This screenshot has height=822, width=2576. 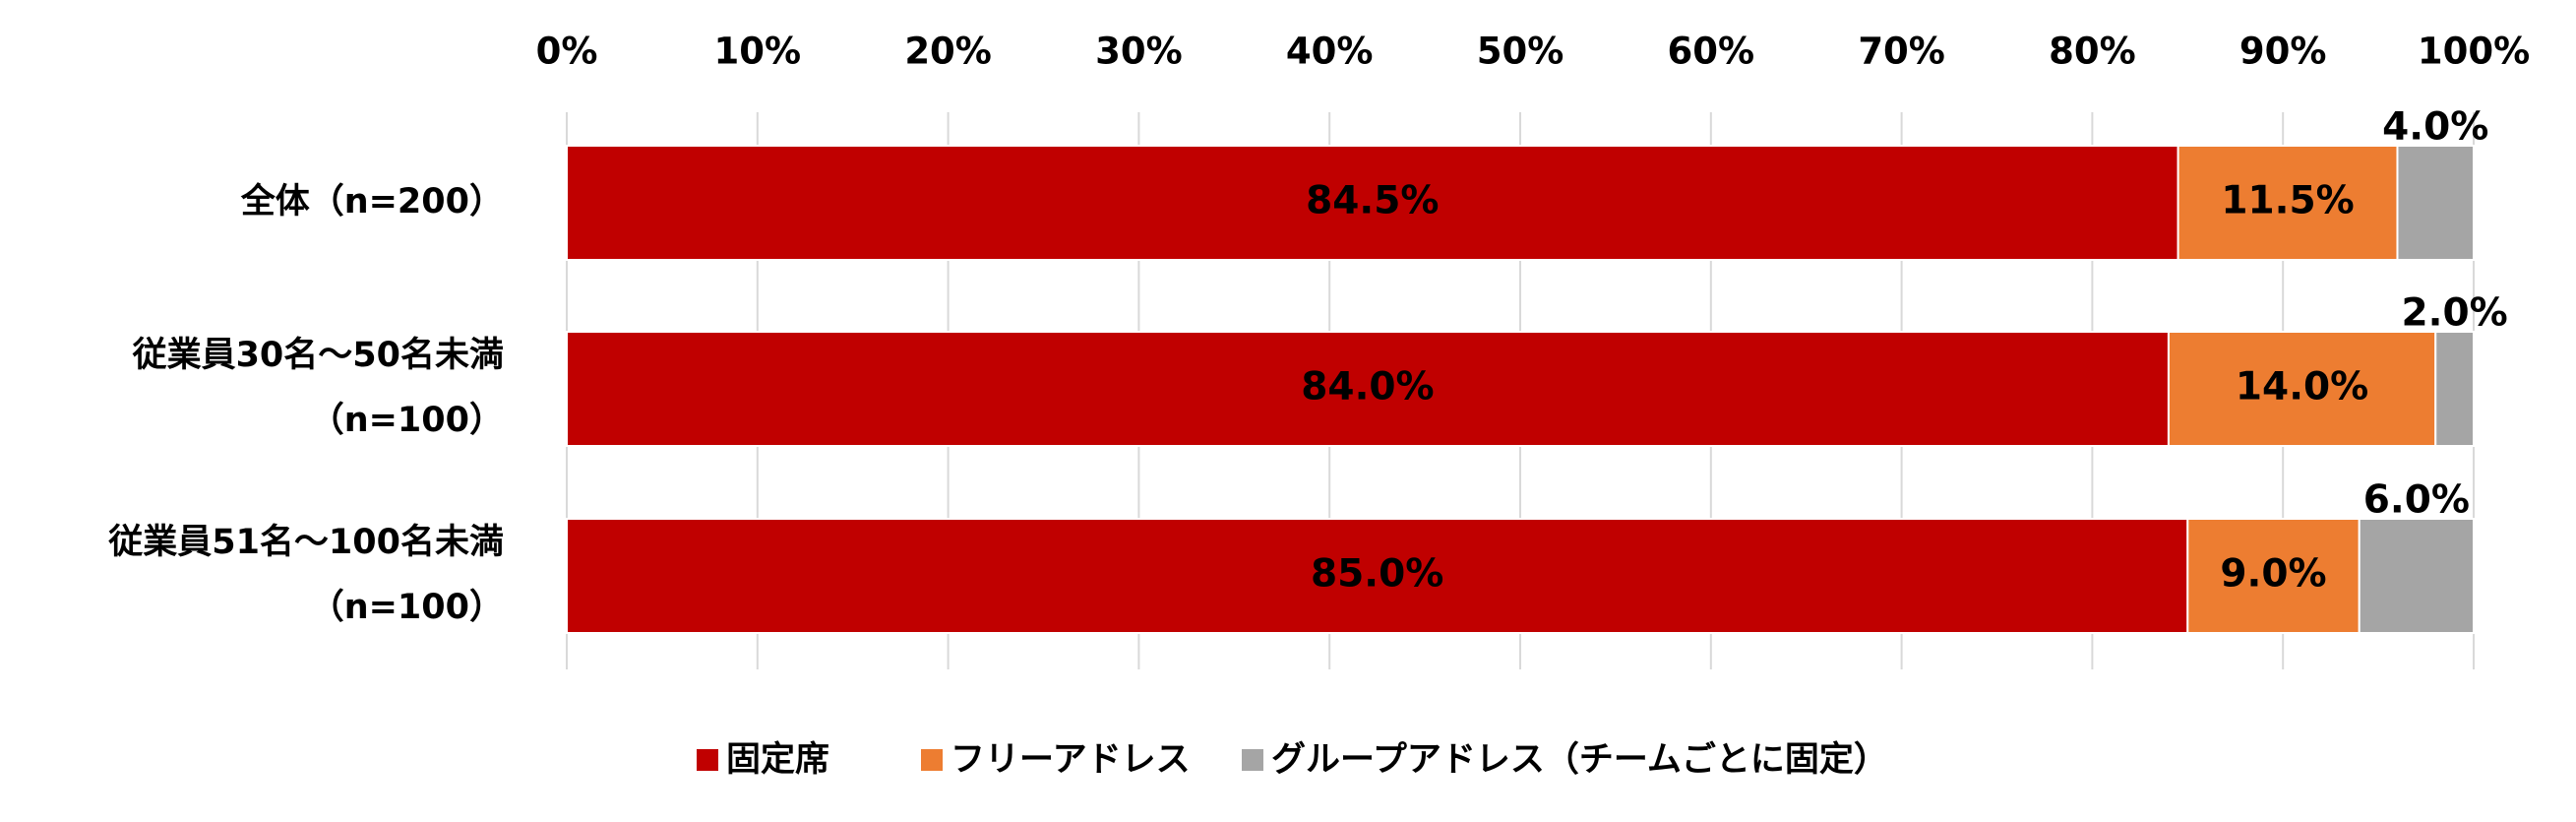 What do you see at coordinates (1139, 52) in the screenshot?
I see `x-tick-label: 30%` at bounding box center [1139, 52].